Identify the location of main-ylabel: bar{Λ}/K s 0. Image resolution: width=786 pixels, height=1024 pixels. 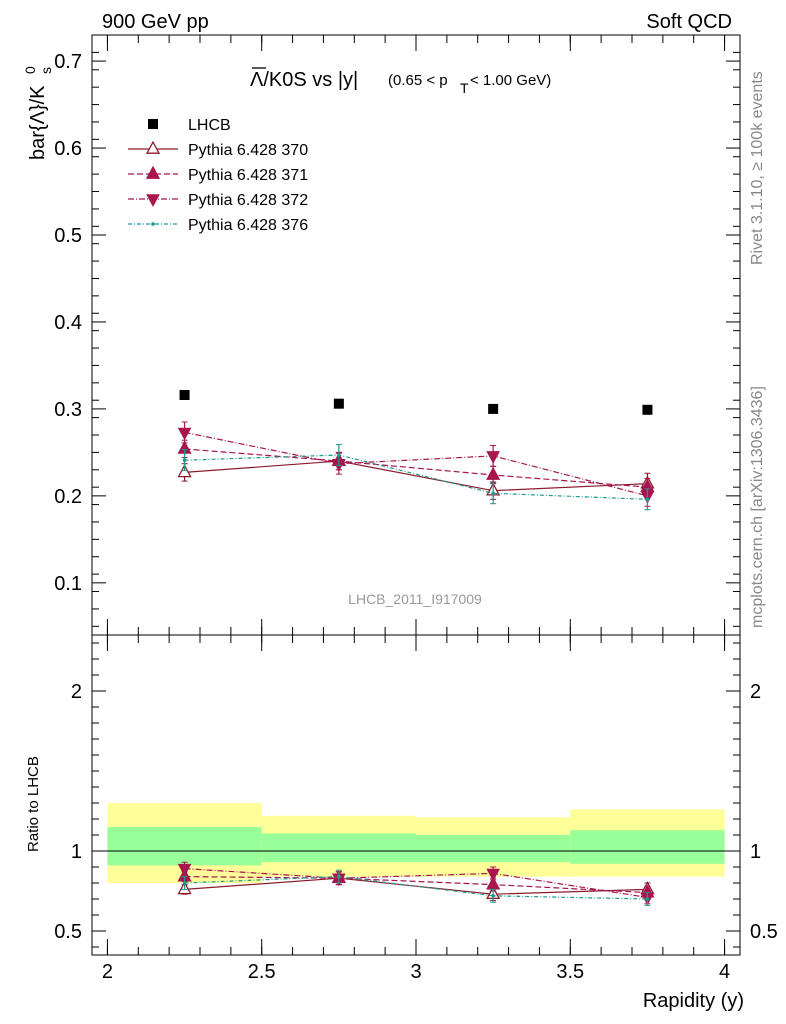
(38, 113).